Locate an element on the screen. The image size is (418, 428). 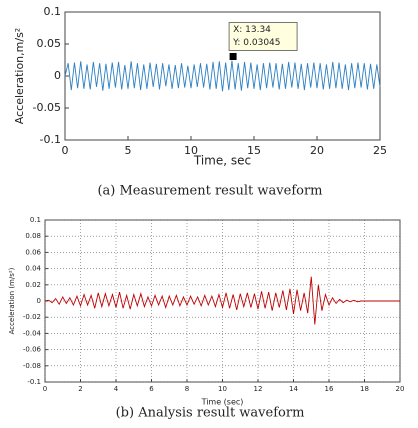
x-tick-label: 12 is located at coordinates (258, 389).